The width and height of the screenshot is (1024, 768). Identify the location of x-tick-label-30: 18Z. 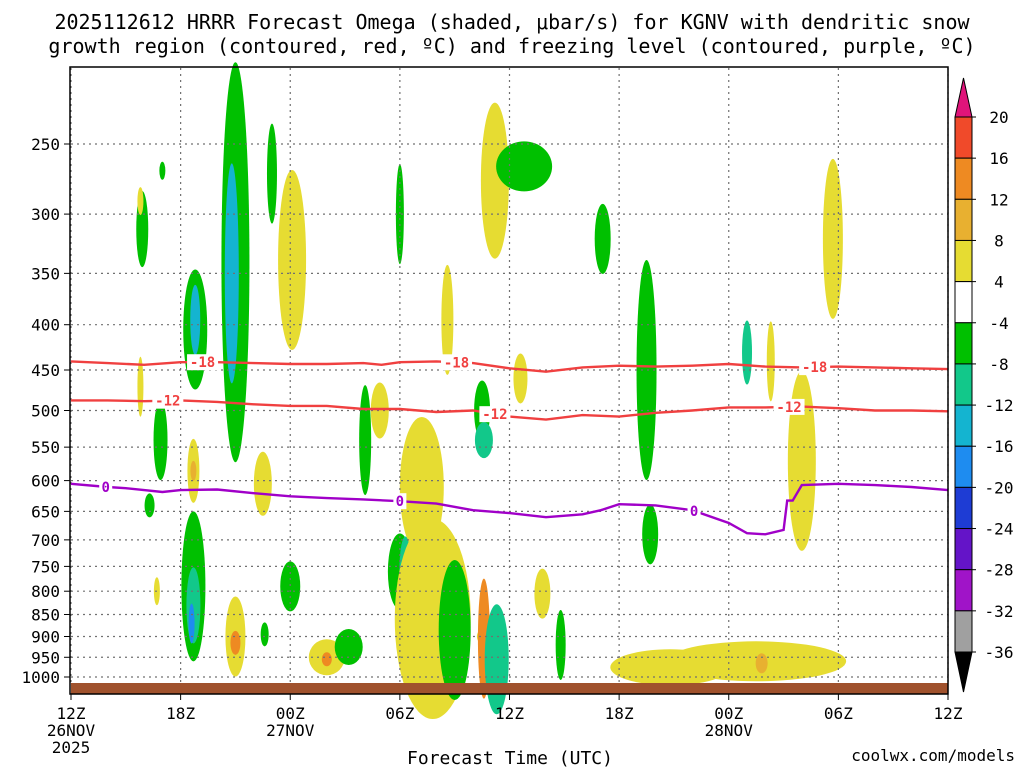
(619, 713).